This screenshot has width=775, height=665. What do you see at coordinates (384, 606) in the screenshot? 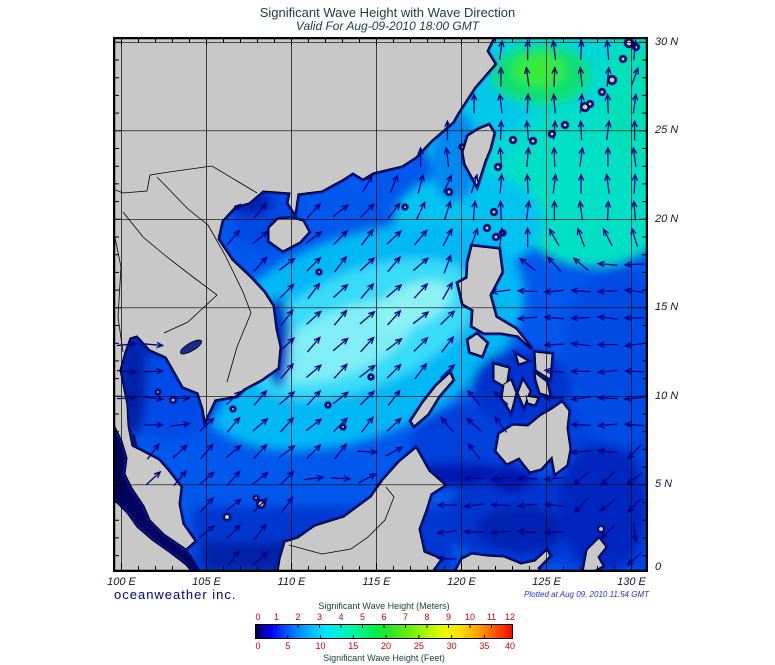
I see `legend-meters-title: Significant Wave Height (Meters)` at bounding box center [384, 606].